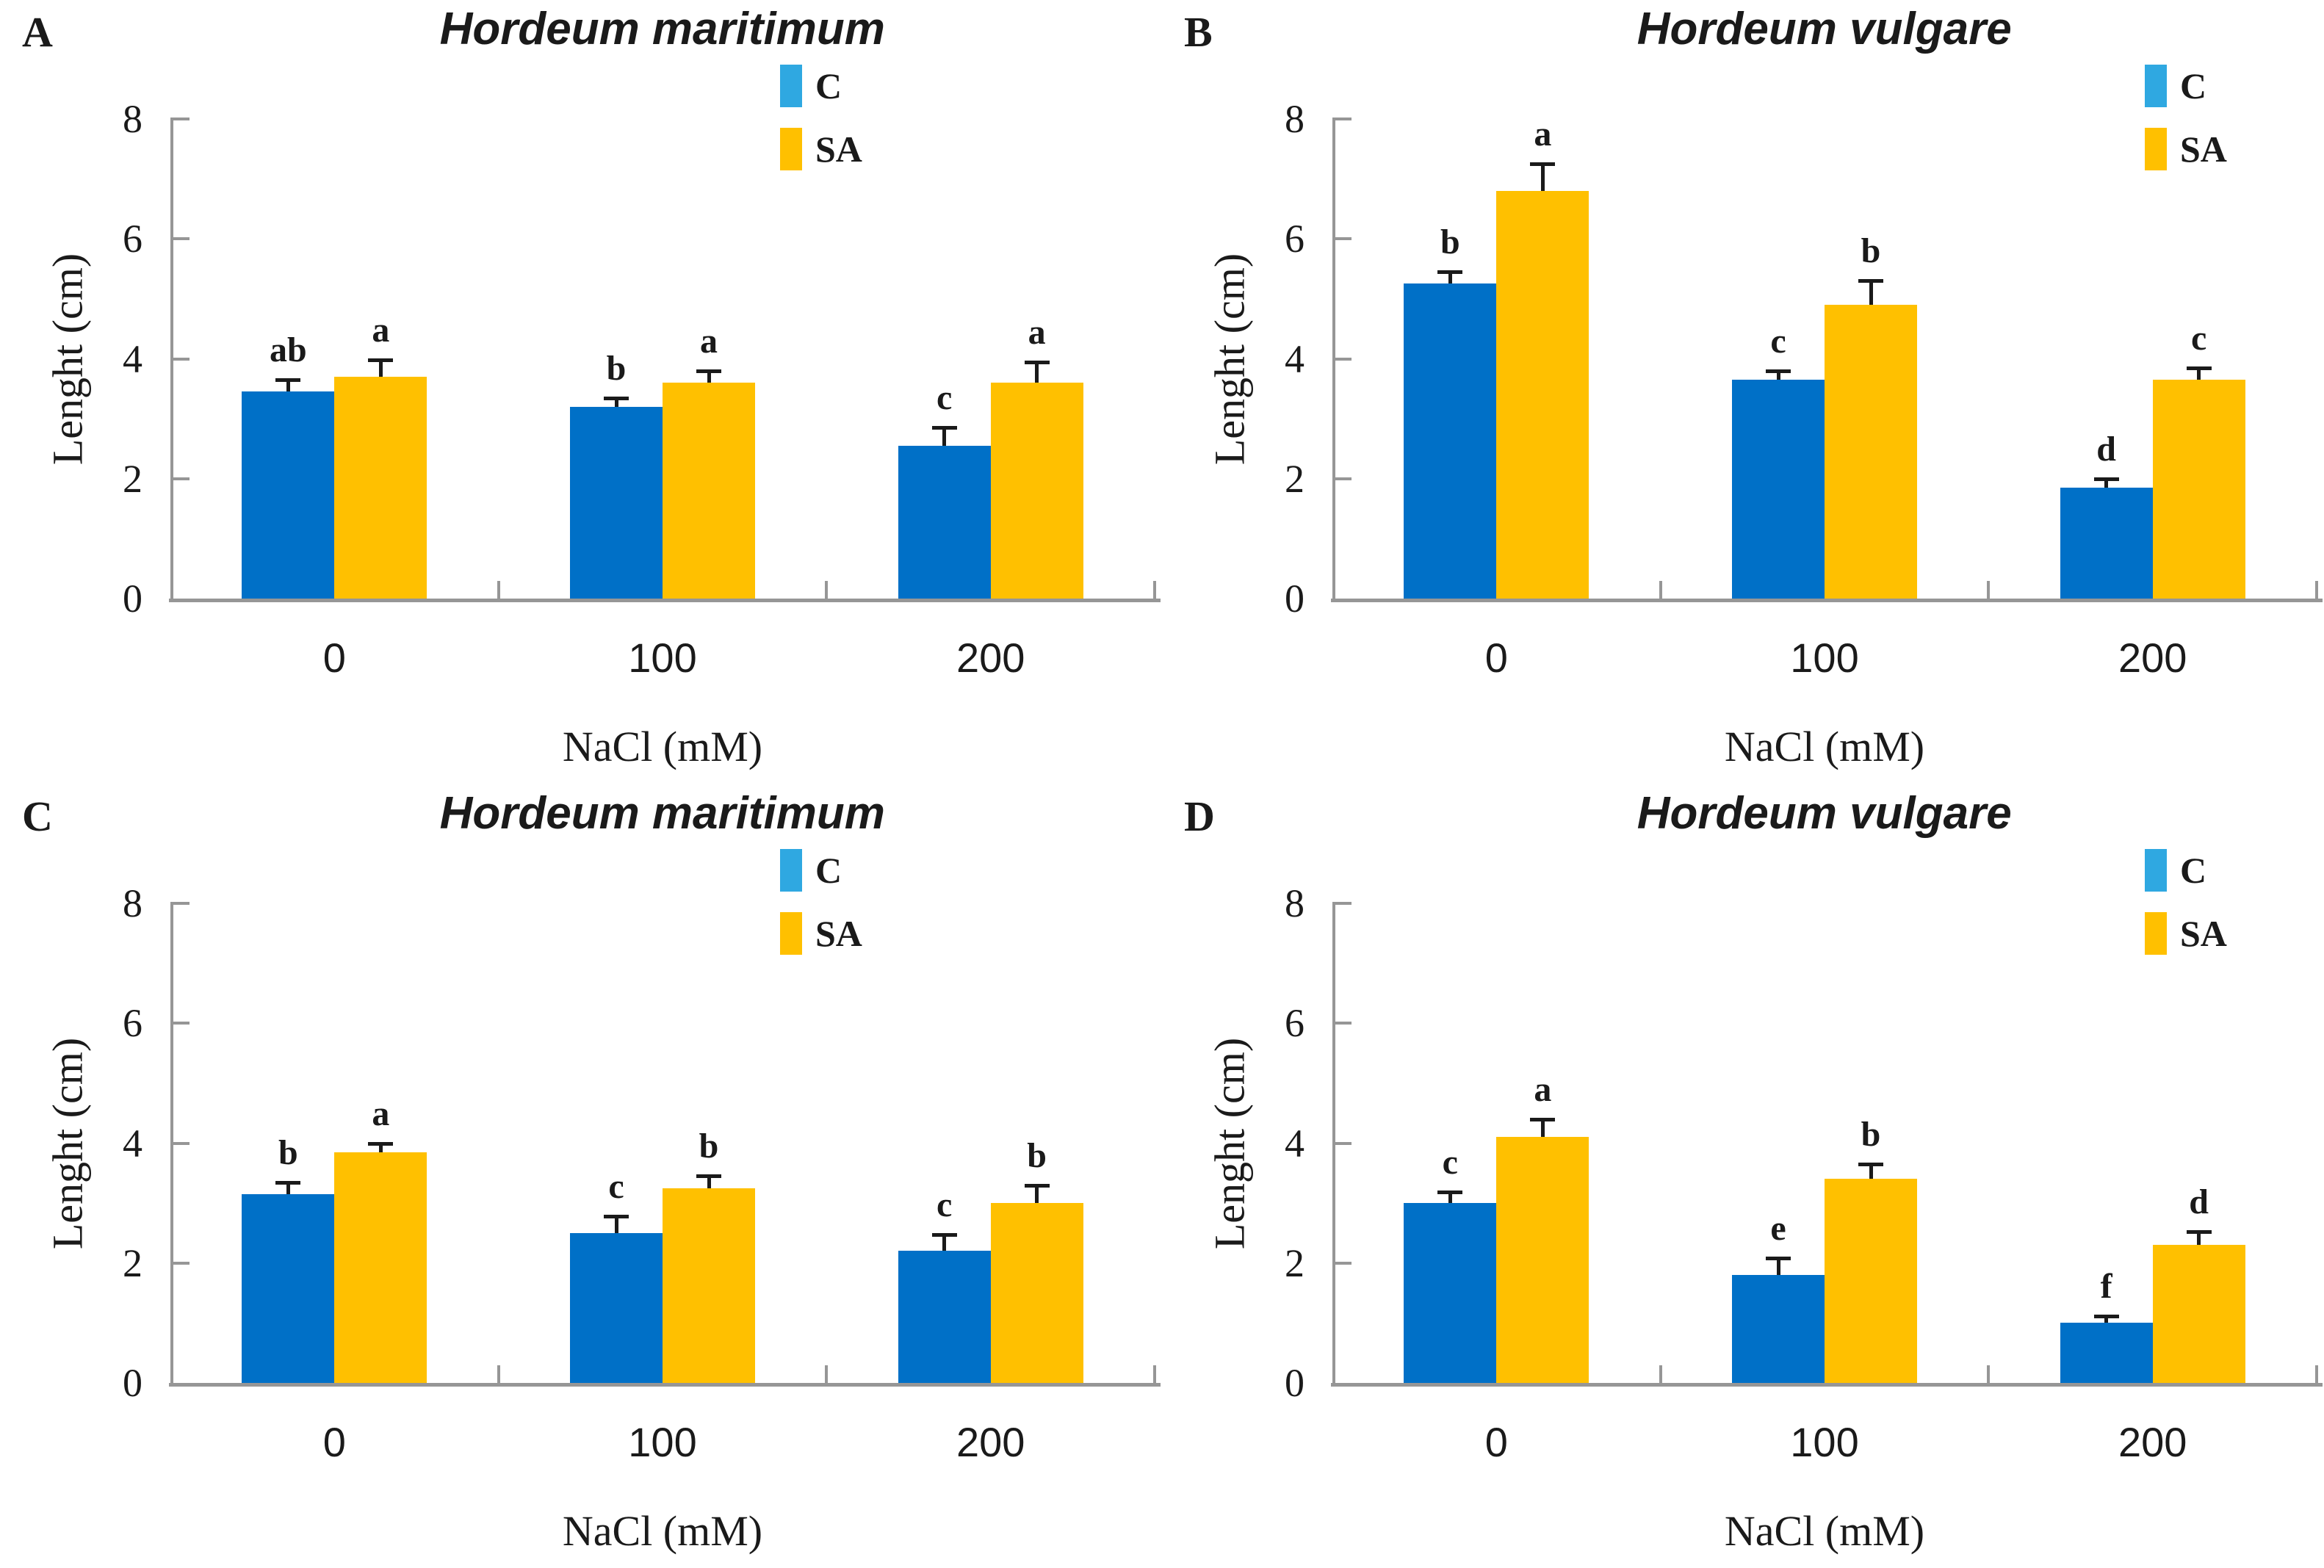 This screenshot has height=1568, width=2324. What do you see at coordinates (1824, 29) in the screenshot?
I see `chart-title: Hordeum vulgare` at bounding box center [1824, 29].